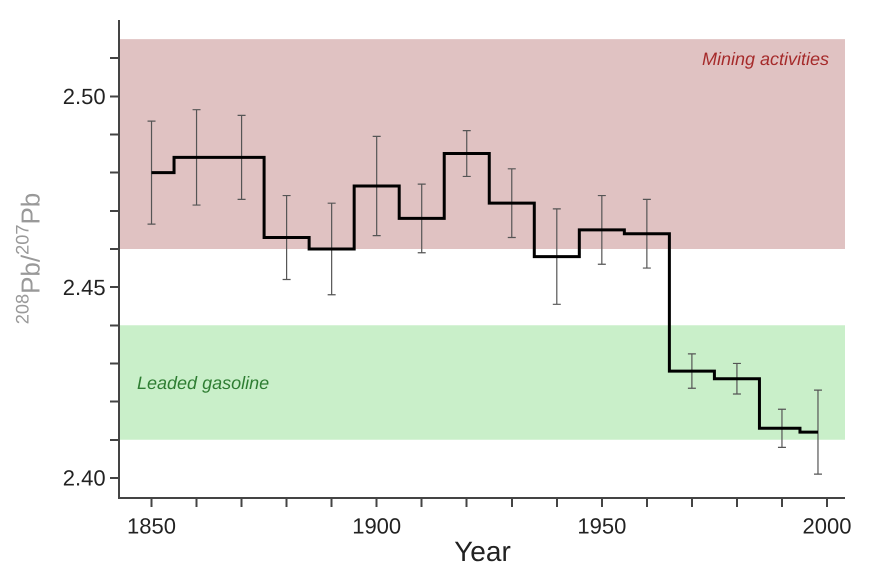 This screenshot has height=577, width=885. I want to click on x-tick-label: 1900, so click(377, 525).